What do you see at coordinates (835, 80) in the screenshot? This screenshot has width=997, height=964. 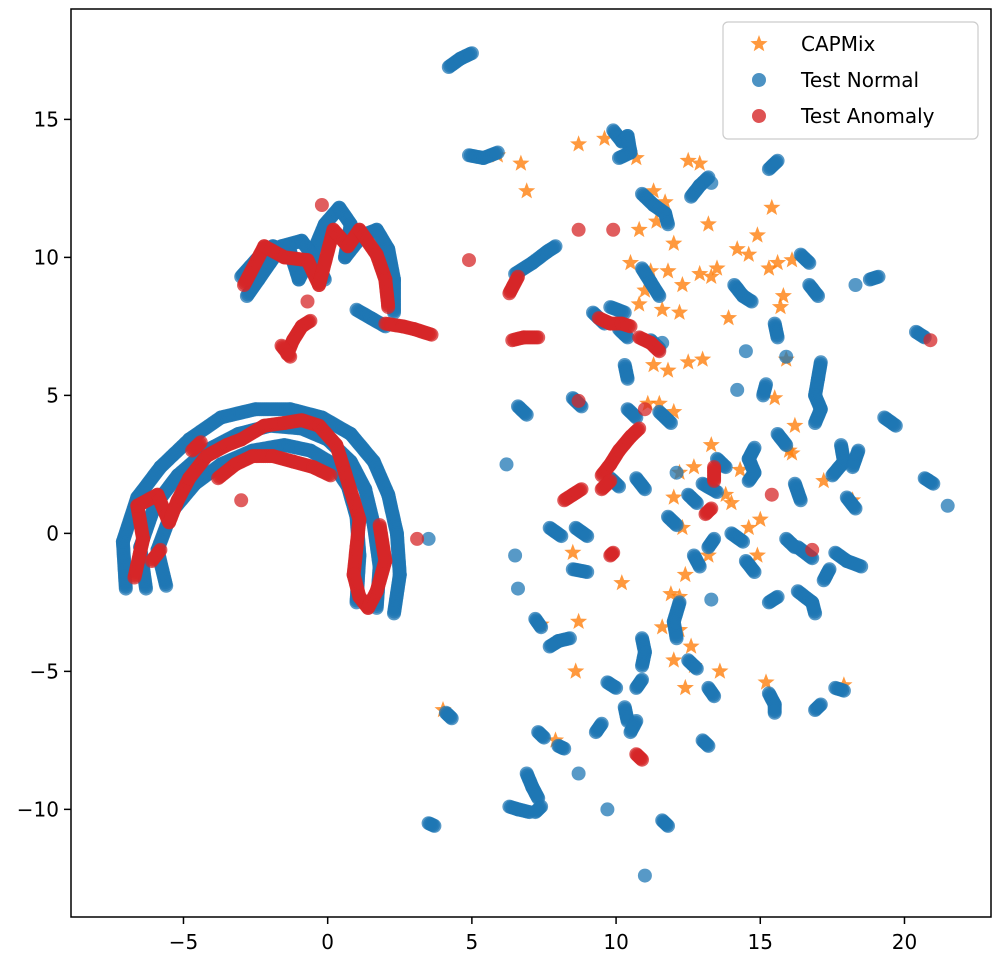 I see `legend-entry: Test Normal` at bounding box center [835, 80].